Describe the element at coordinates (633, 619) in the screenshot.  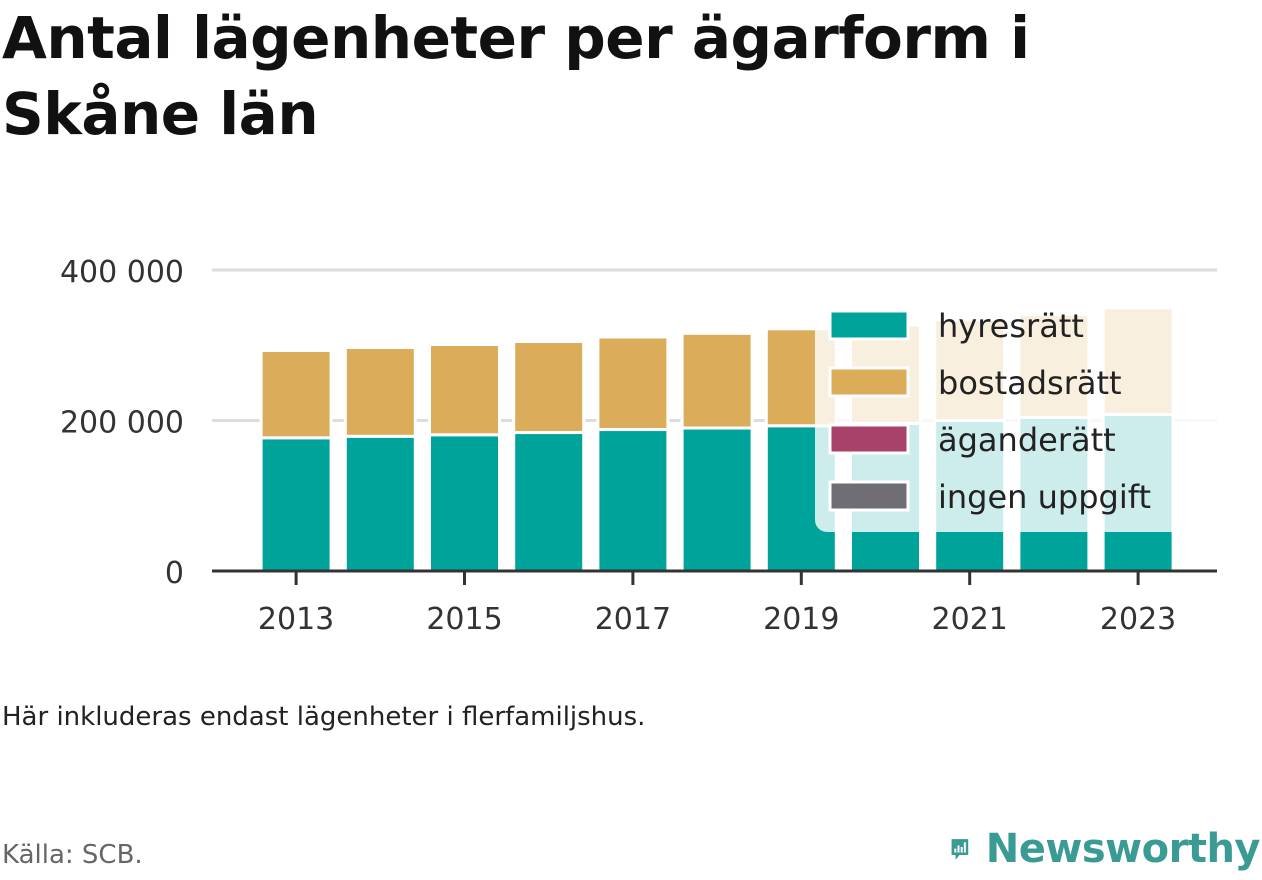
I see `x-tick-label: 2017` at that location.